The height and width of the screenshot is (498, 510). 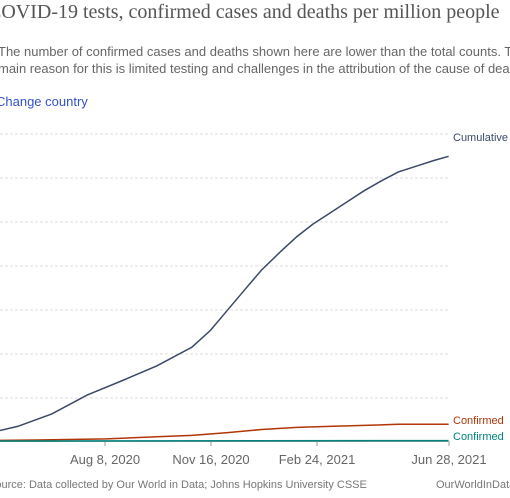 I want to click on change-country-button: Change country, so click(x=44, y=101).